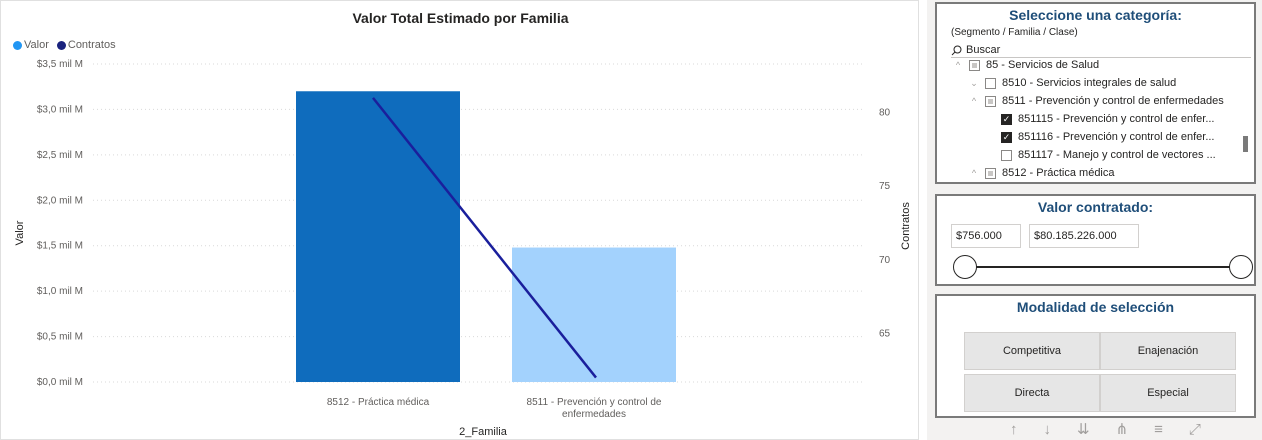 The width and height of the screenshot is (1262, 440). I want to click on search-input: Buscar, so click(1101, 51).